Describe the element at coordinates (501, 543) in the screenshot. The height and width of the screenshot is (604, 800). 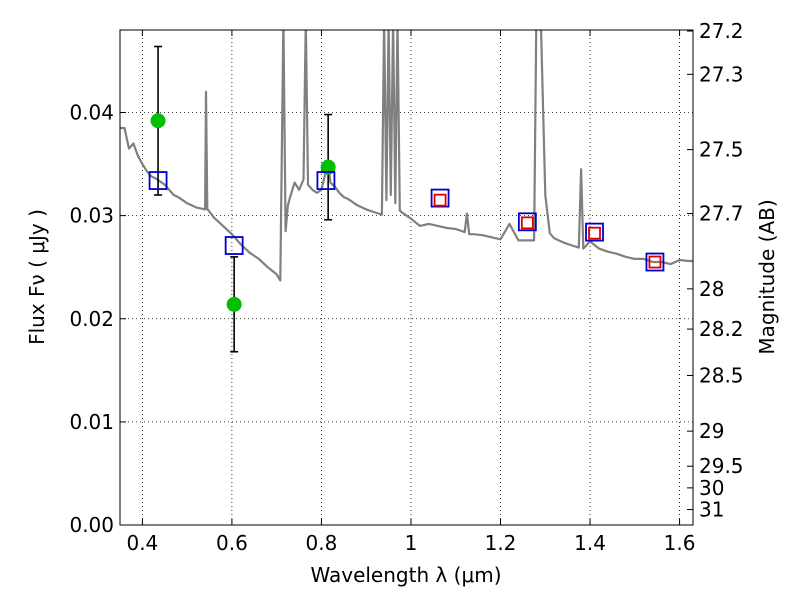
I see `x-tick-label: 1.2` at that location.